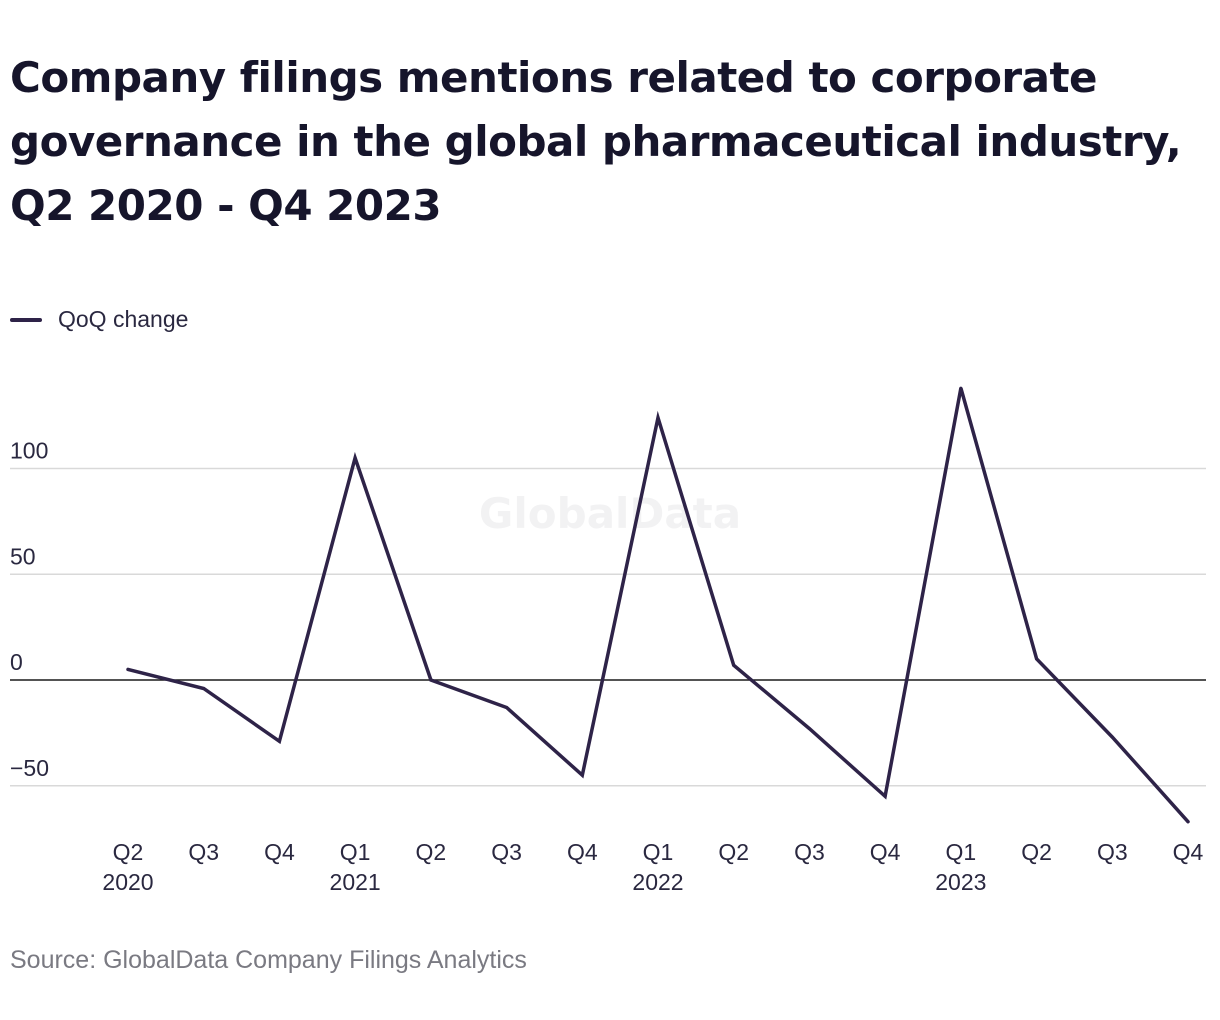 Image resolution: width=1220 pixels, height=1020 pixels. What do you see at coordinates (16, 662) in the screenshot?
I see `y-tick-label: 0` at bounding box center [16, 662].